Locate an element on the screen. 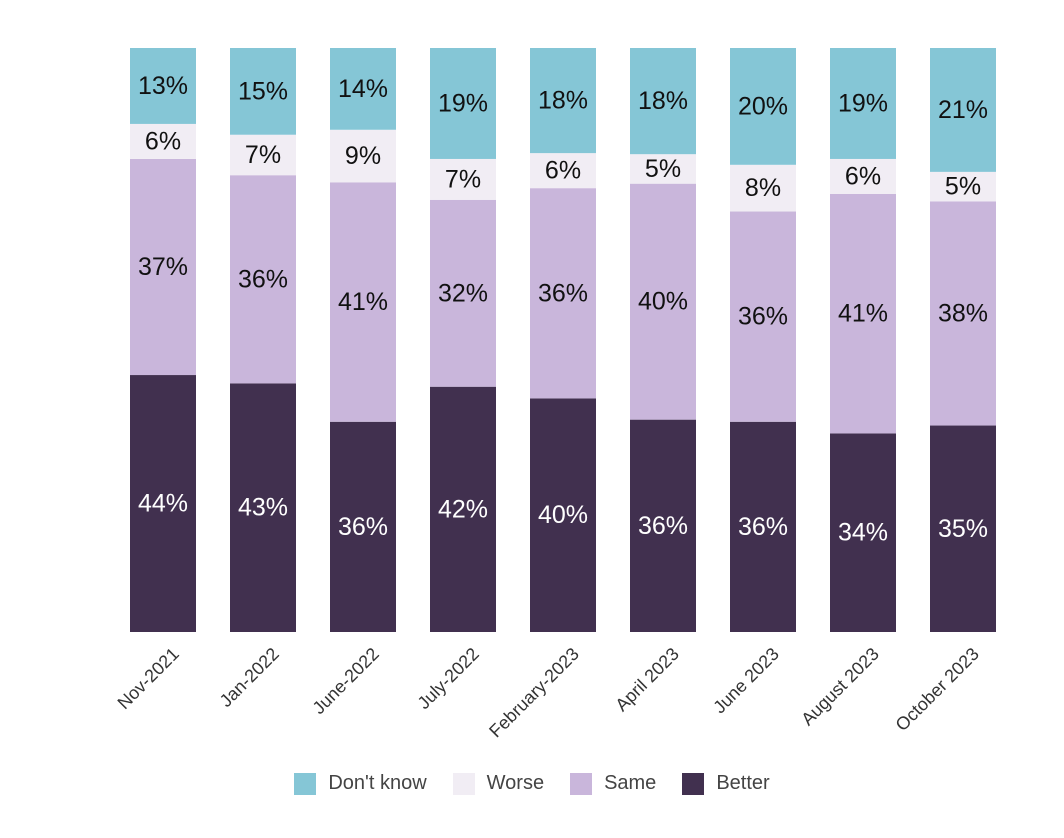 This screenshot has height=838, width=1064. x-tick-label-june-2023: June 2023 is located at coordinates (746, 681).